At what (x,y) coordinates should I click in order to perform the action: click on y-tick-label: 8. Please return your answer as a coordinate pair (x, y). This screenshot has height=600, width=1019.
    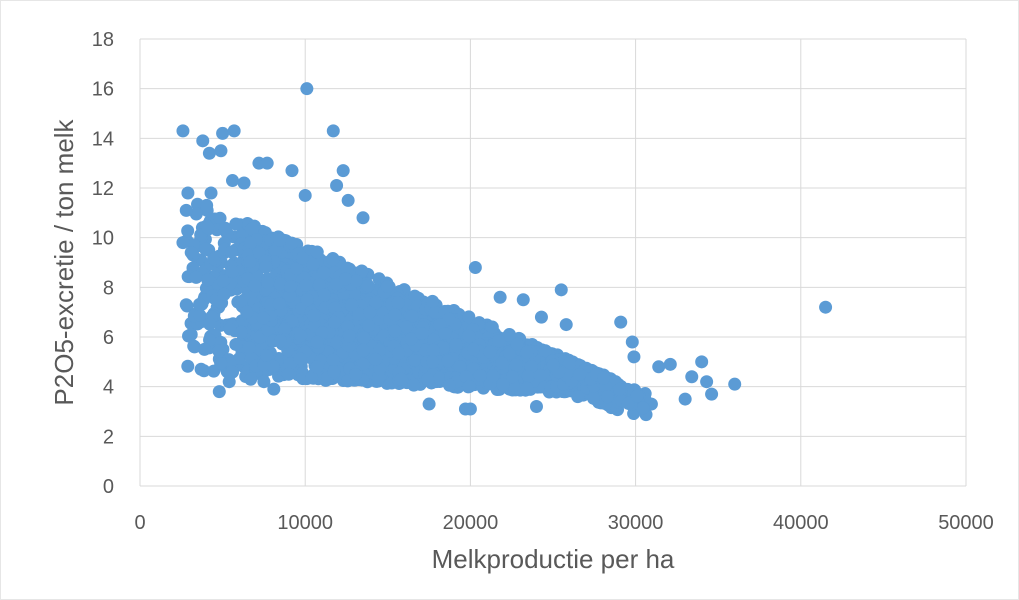
    Looking at the image, I should click on (108, 288).